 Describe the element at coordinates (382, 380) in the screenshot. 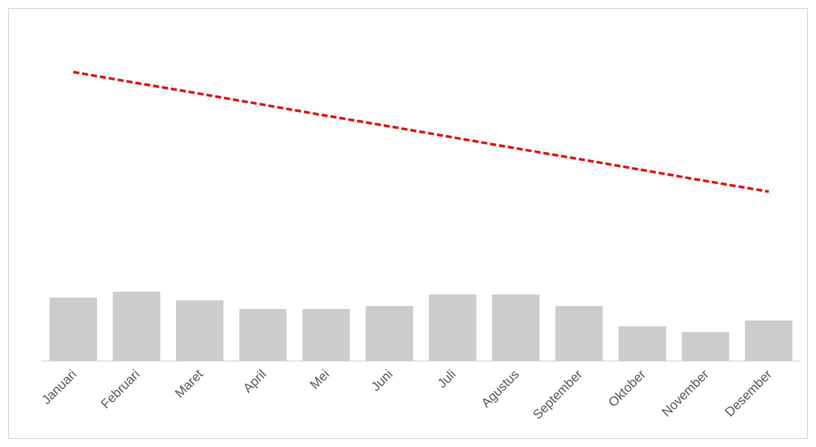

I see `x-tick-label: Juni` at that location.